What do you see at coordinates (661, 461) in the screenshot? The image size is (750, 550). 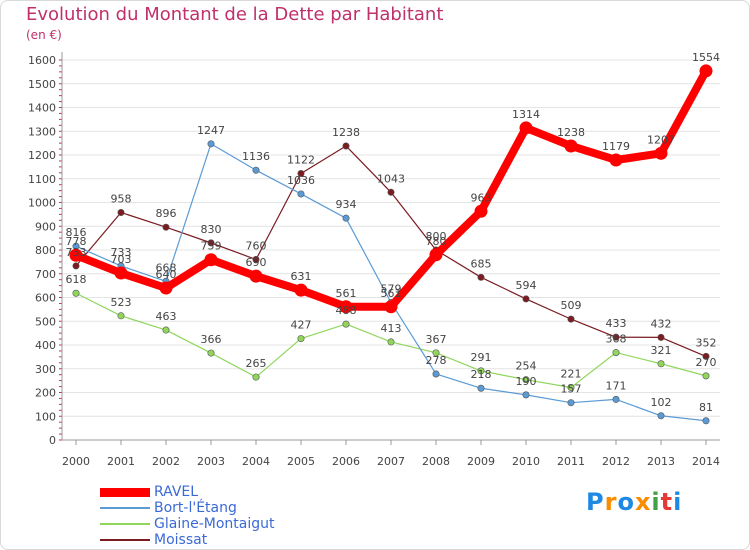 I see `x-tick-label: 2013` at bounding box center [661, 461].